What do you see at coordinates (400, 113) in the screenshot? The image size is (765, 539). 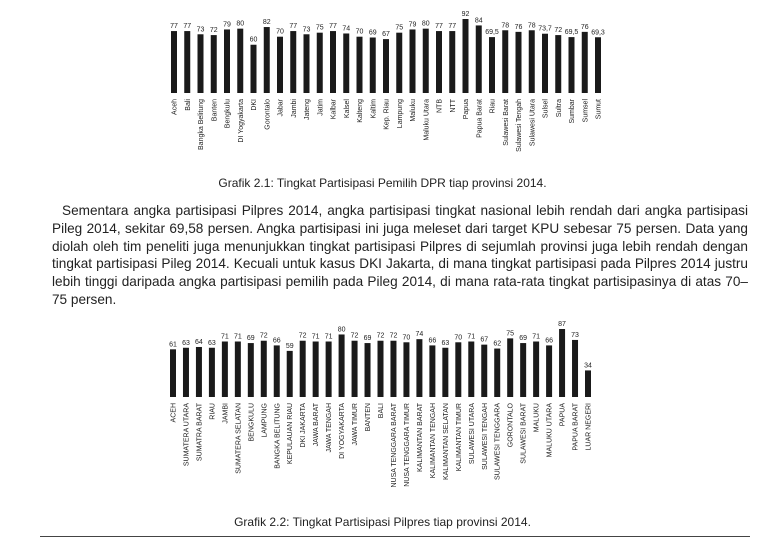 I see `x-tick-label: Lampung` at bounding box center [400, 113].